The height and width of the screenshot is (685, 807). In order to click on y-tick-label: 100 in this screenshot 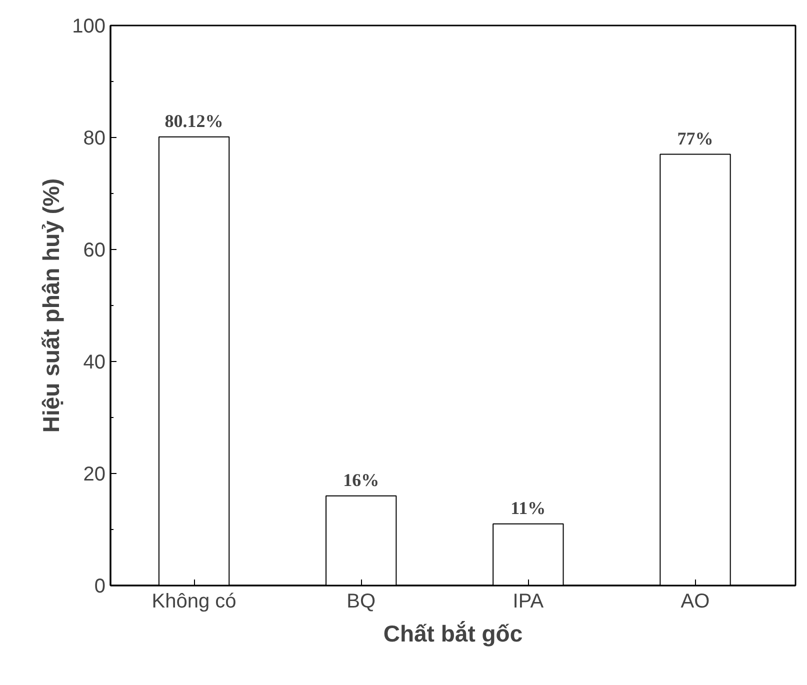, I will do `click(89, 27)`.